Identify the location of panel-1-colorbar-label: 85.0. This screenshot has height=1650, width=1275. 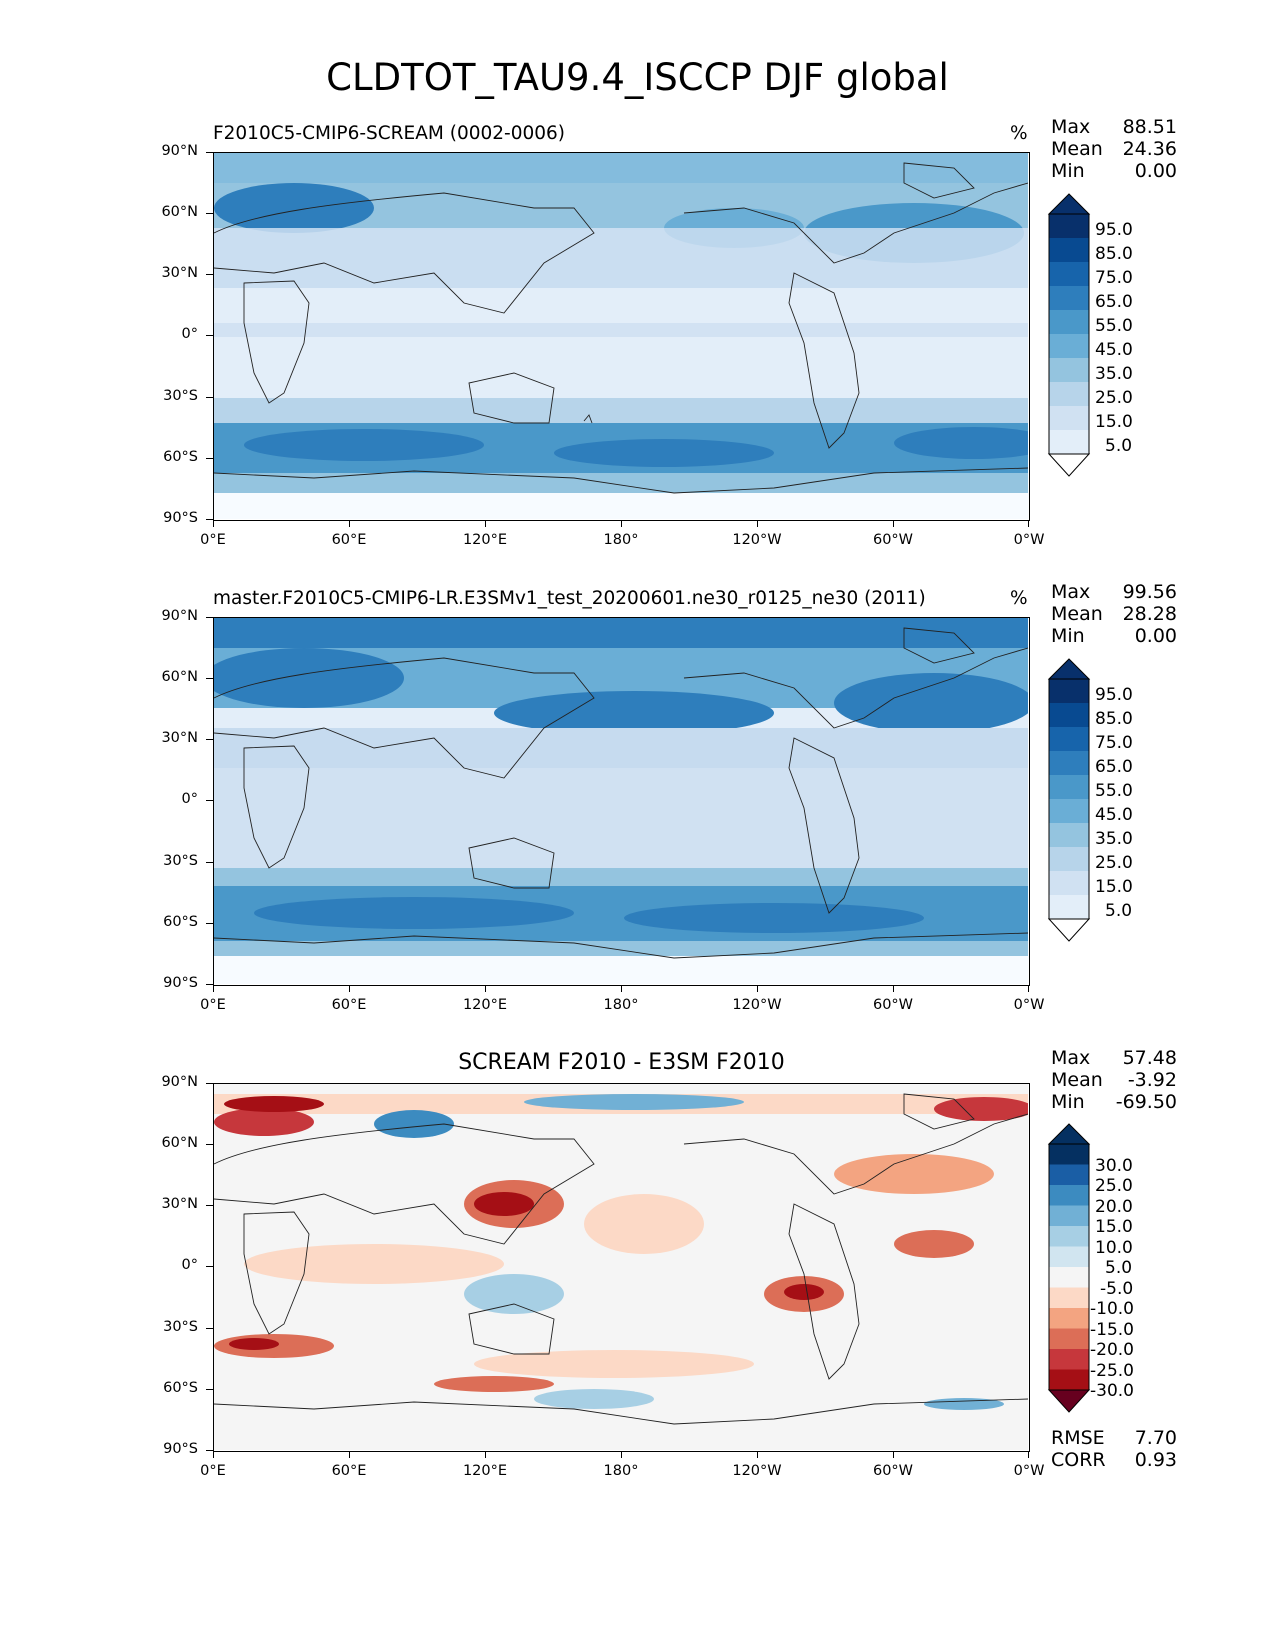
(1114, 254).